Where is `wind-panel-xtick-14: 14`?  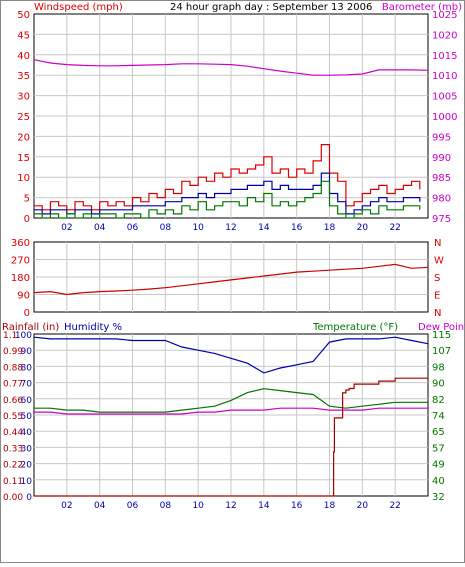 wind-panel-xtick-14: 14 is located at coordinates (264, 228).